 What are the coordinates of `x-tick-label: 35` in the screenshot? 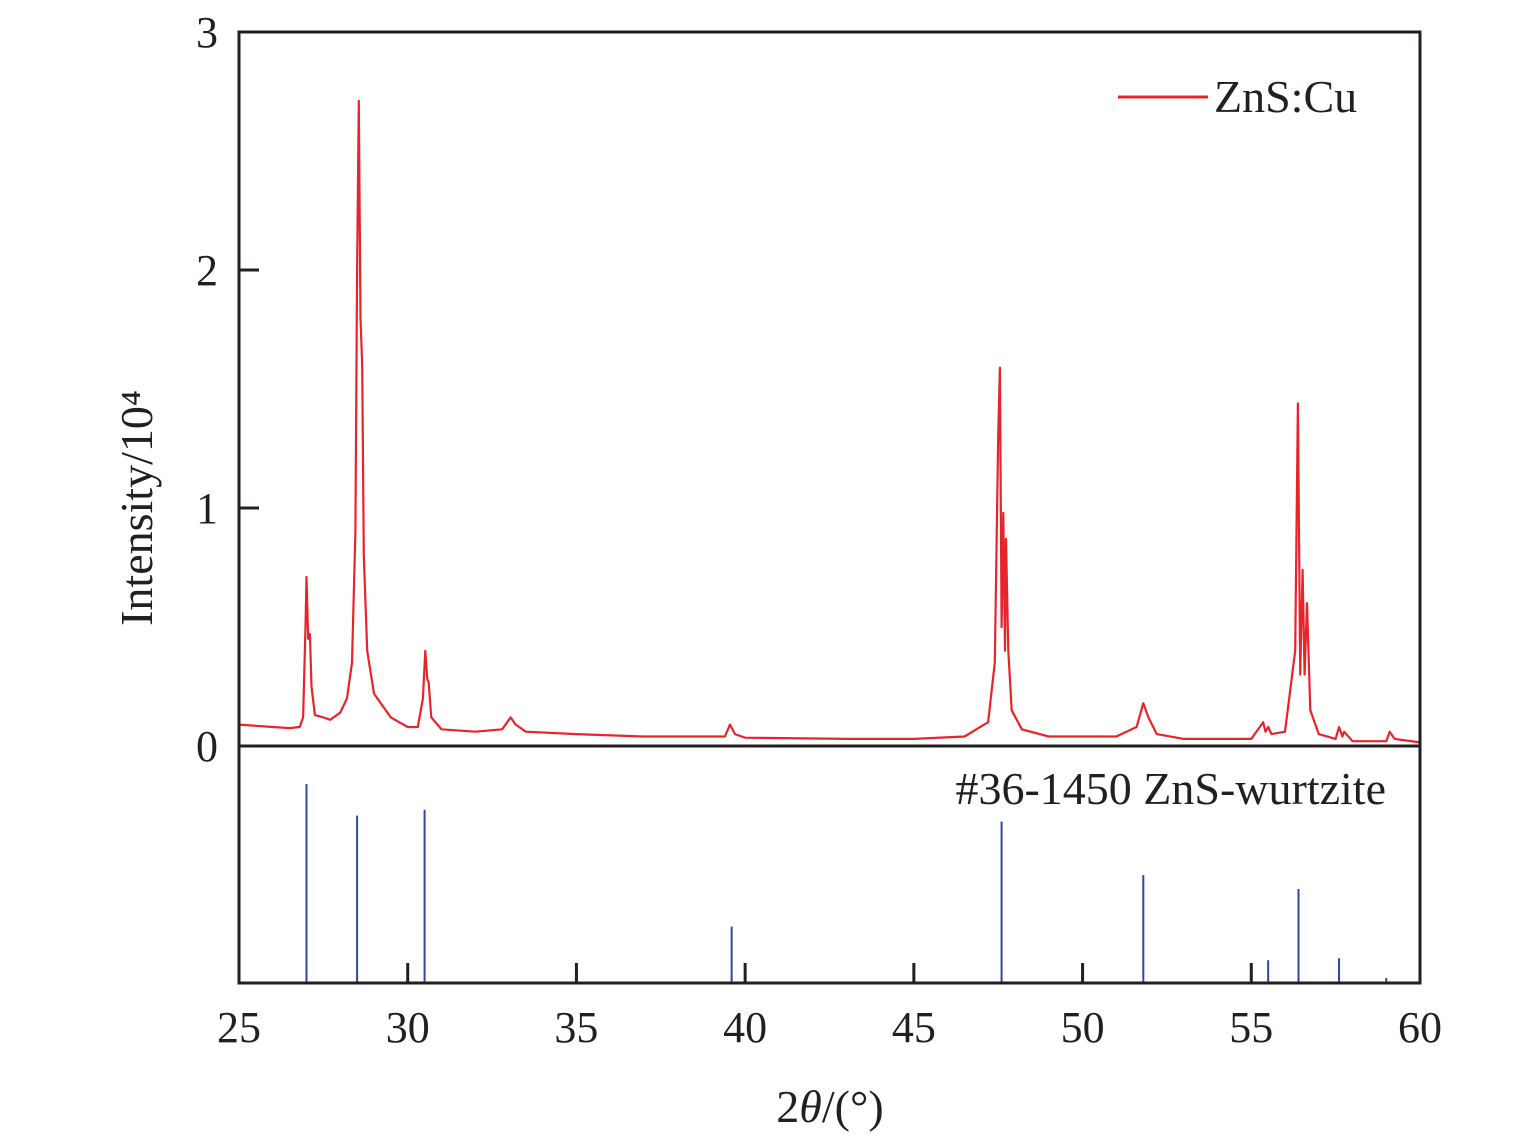 It's located at (576, 1027).